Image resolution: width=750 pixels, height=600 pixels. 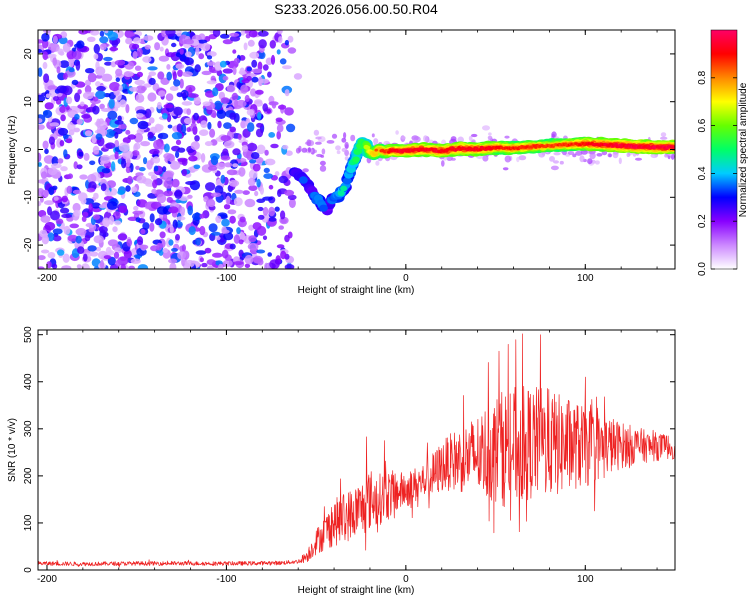 I want to click on x-tick-label: -200, so click(x=47, y=278).